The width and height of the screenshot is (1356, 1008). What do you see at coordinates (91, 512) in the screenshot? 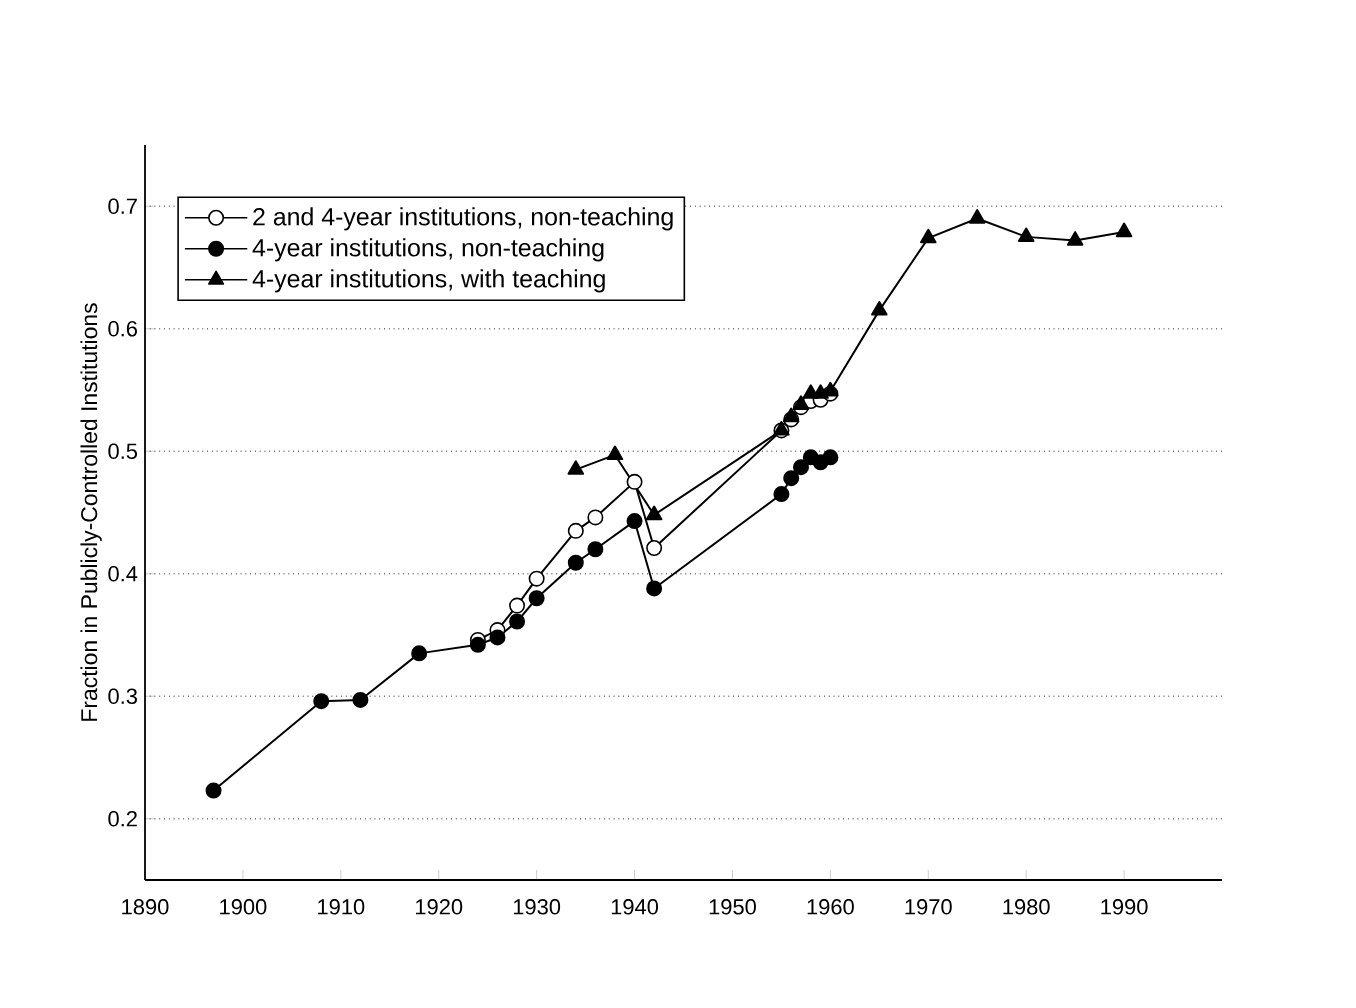
I see `y-axis-title: Fraction in Publicly-Controlled Institutions` at bounding box center [91, 512].